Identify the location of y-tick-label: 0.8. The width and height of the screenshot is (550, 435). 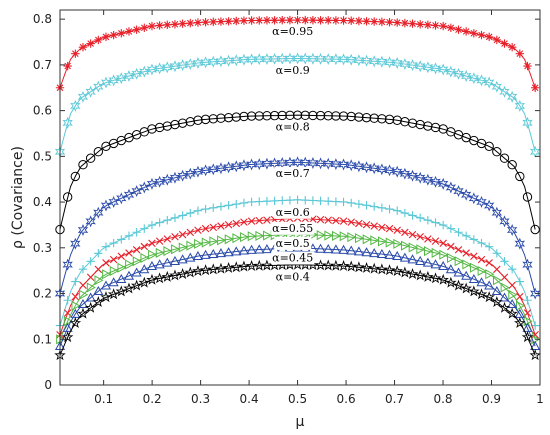
(42, 19).